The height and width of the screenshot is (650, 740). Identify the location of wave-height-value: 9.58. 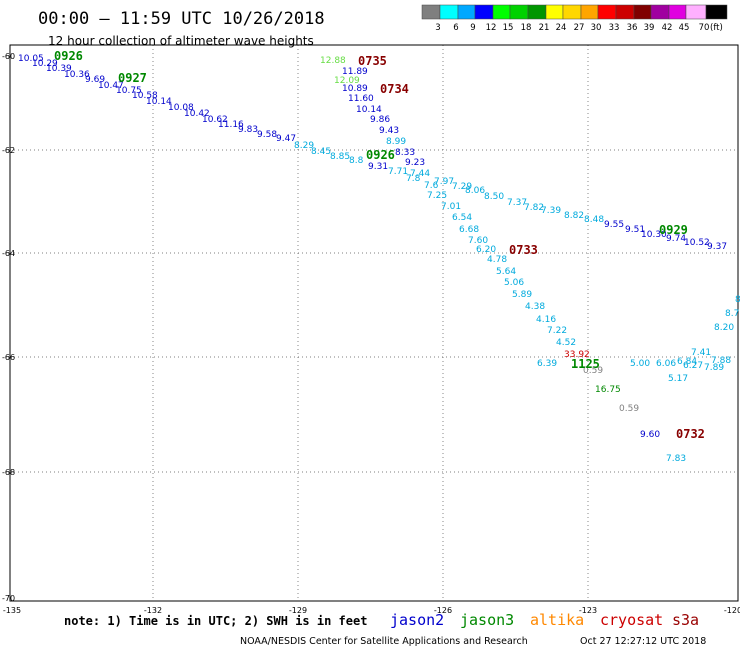
(267, 135).